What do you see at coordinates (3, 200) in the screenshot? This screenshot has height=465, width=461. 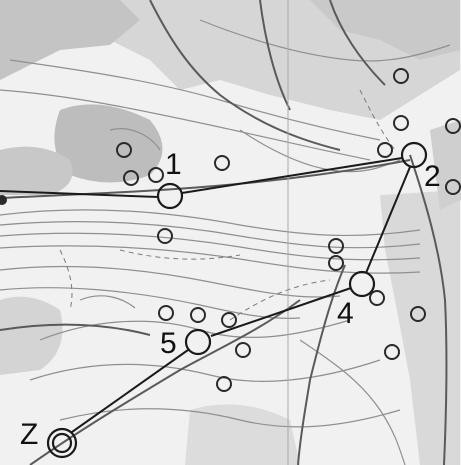 I see `offmap-start-marker` at bounding box center [3, 200].